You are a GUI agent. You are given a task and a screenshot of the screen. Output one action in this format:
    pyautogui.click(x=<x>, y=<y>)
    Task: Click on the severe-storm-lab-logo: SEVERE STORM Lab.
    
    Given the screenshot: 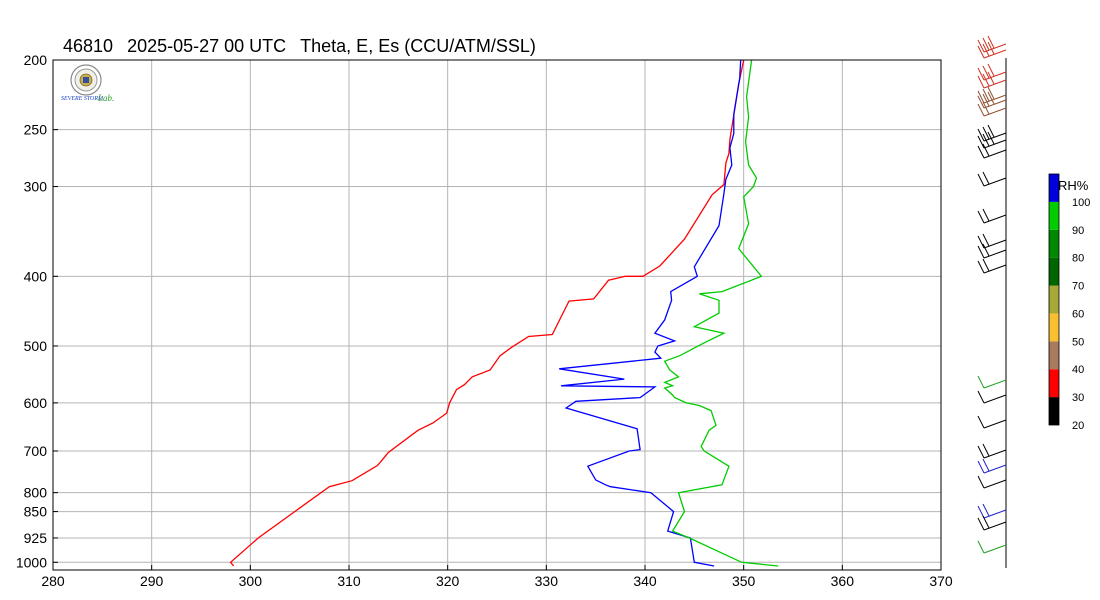 What is the action you would take?
    pyautogui.click(x=87, y=83)
    